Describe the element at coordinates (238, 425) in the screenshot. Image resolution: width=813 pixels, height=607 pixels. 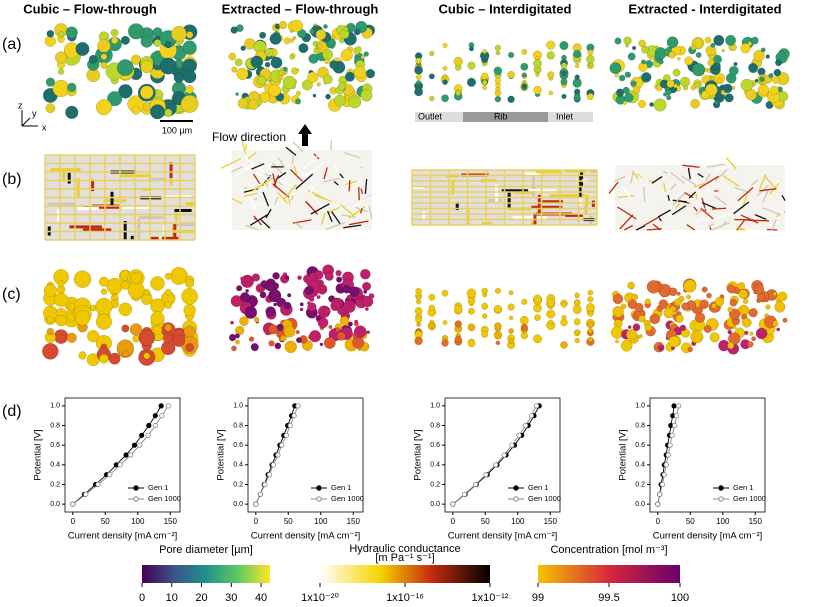
I see `y-tick-label: 0.8` at that location.